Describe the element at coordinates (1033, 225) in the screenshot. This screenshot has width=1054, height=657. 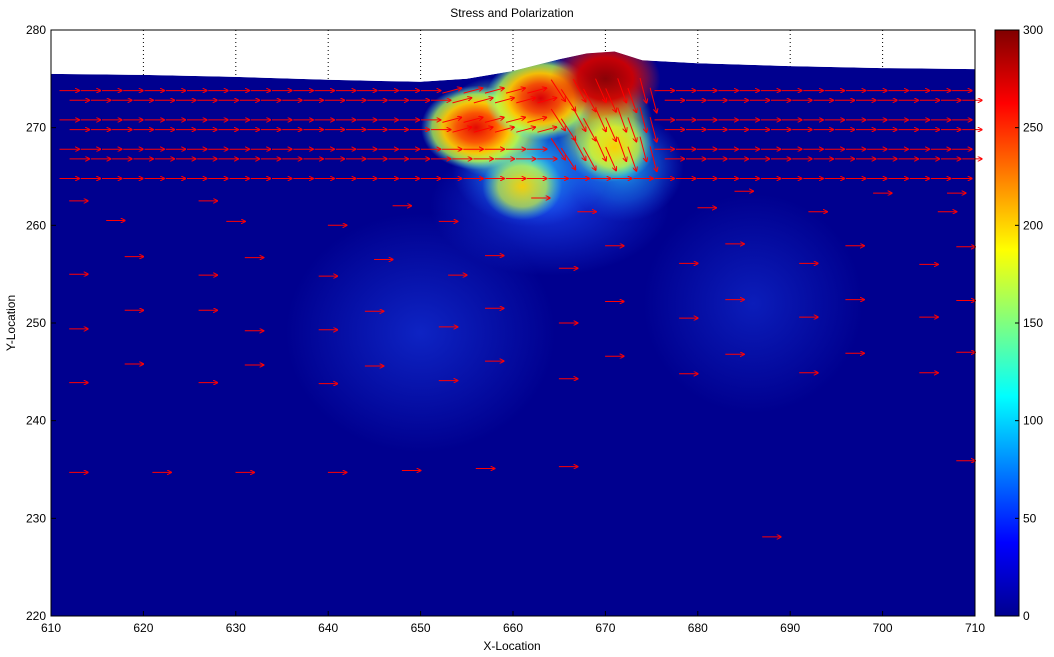
I see `colorbar-tick-label: 200` at that location.